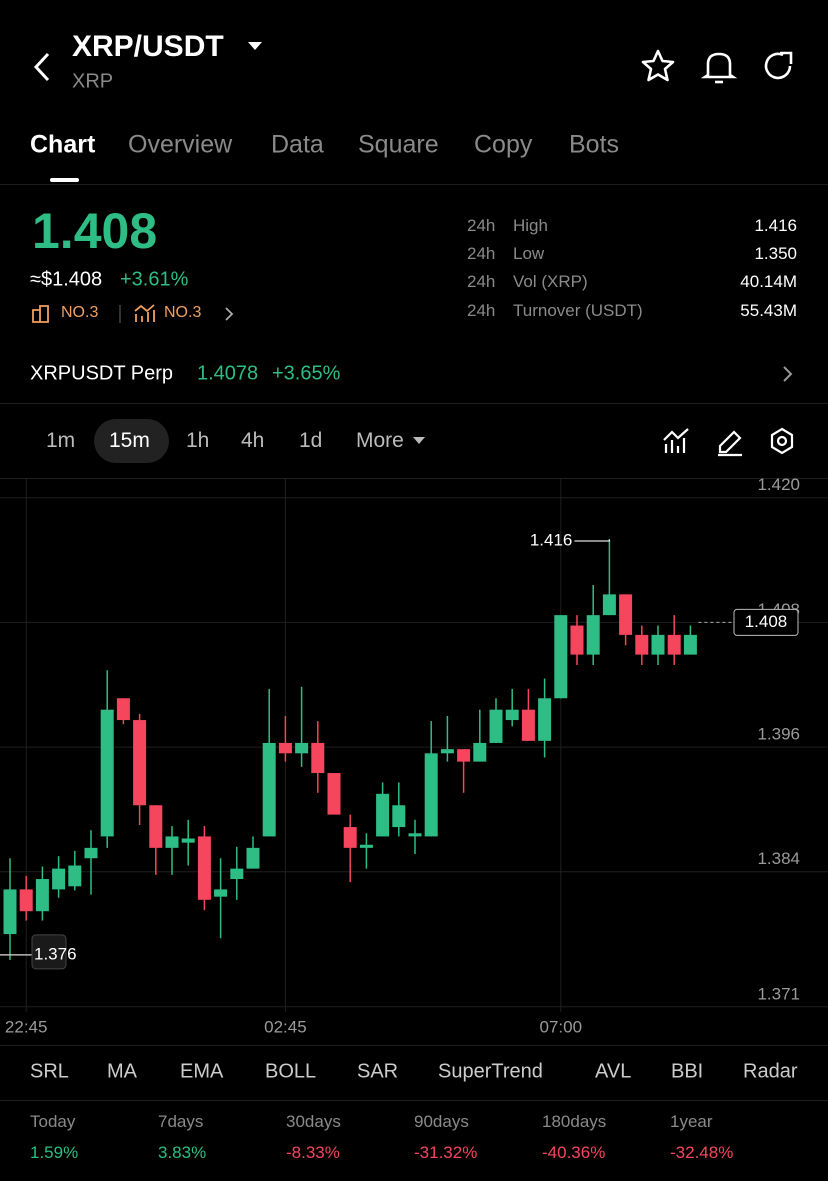  I want to click on stat-label: High, so click(530, 225).